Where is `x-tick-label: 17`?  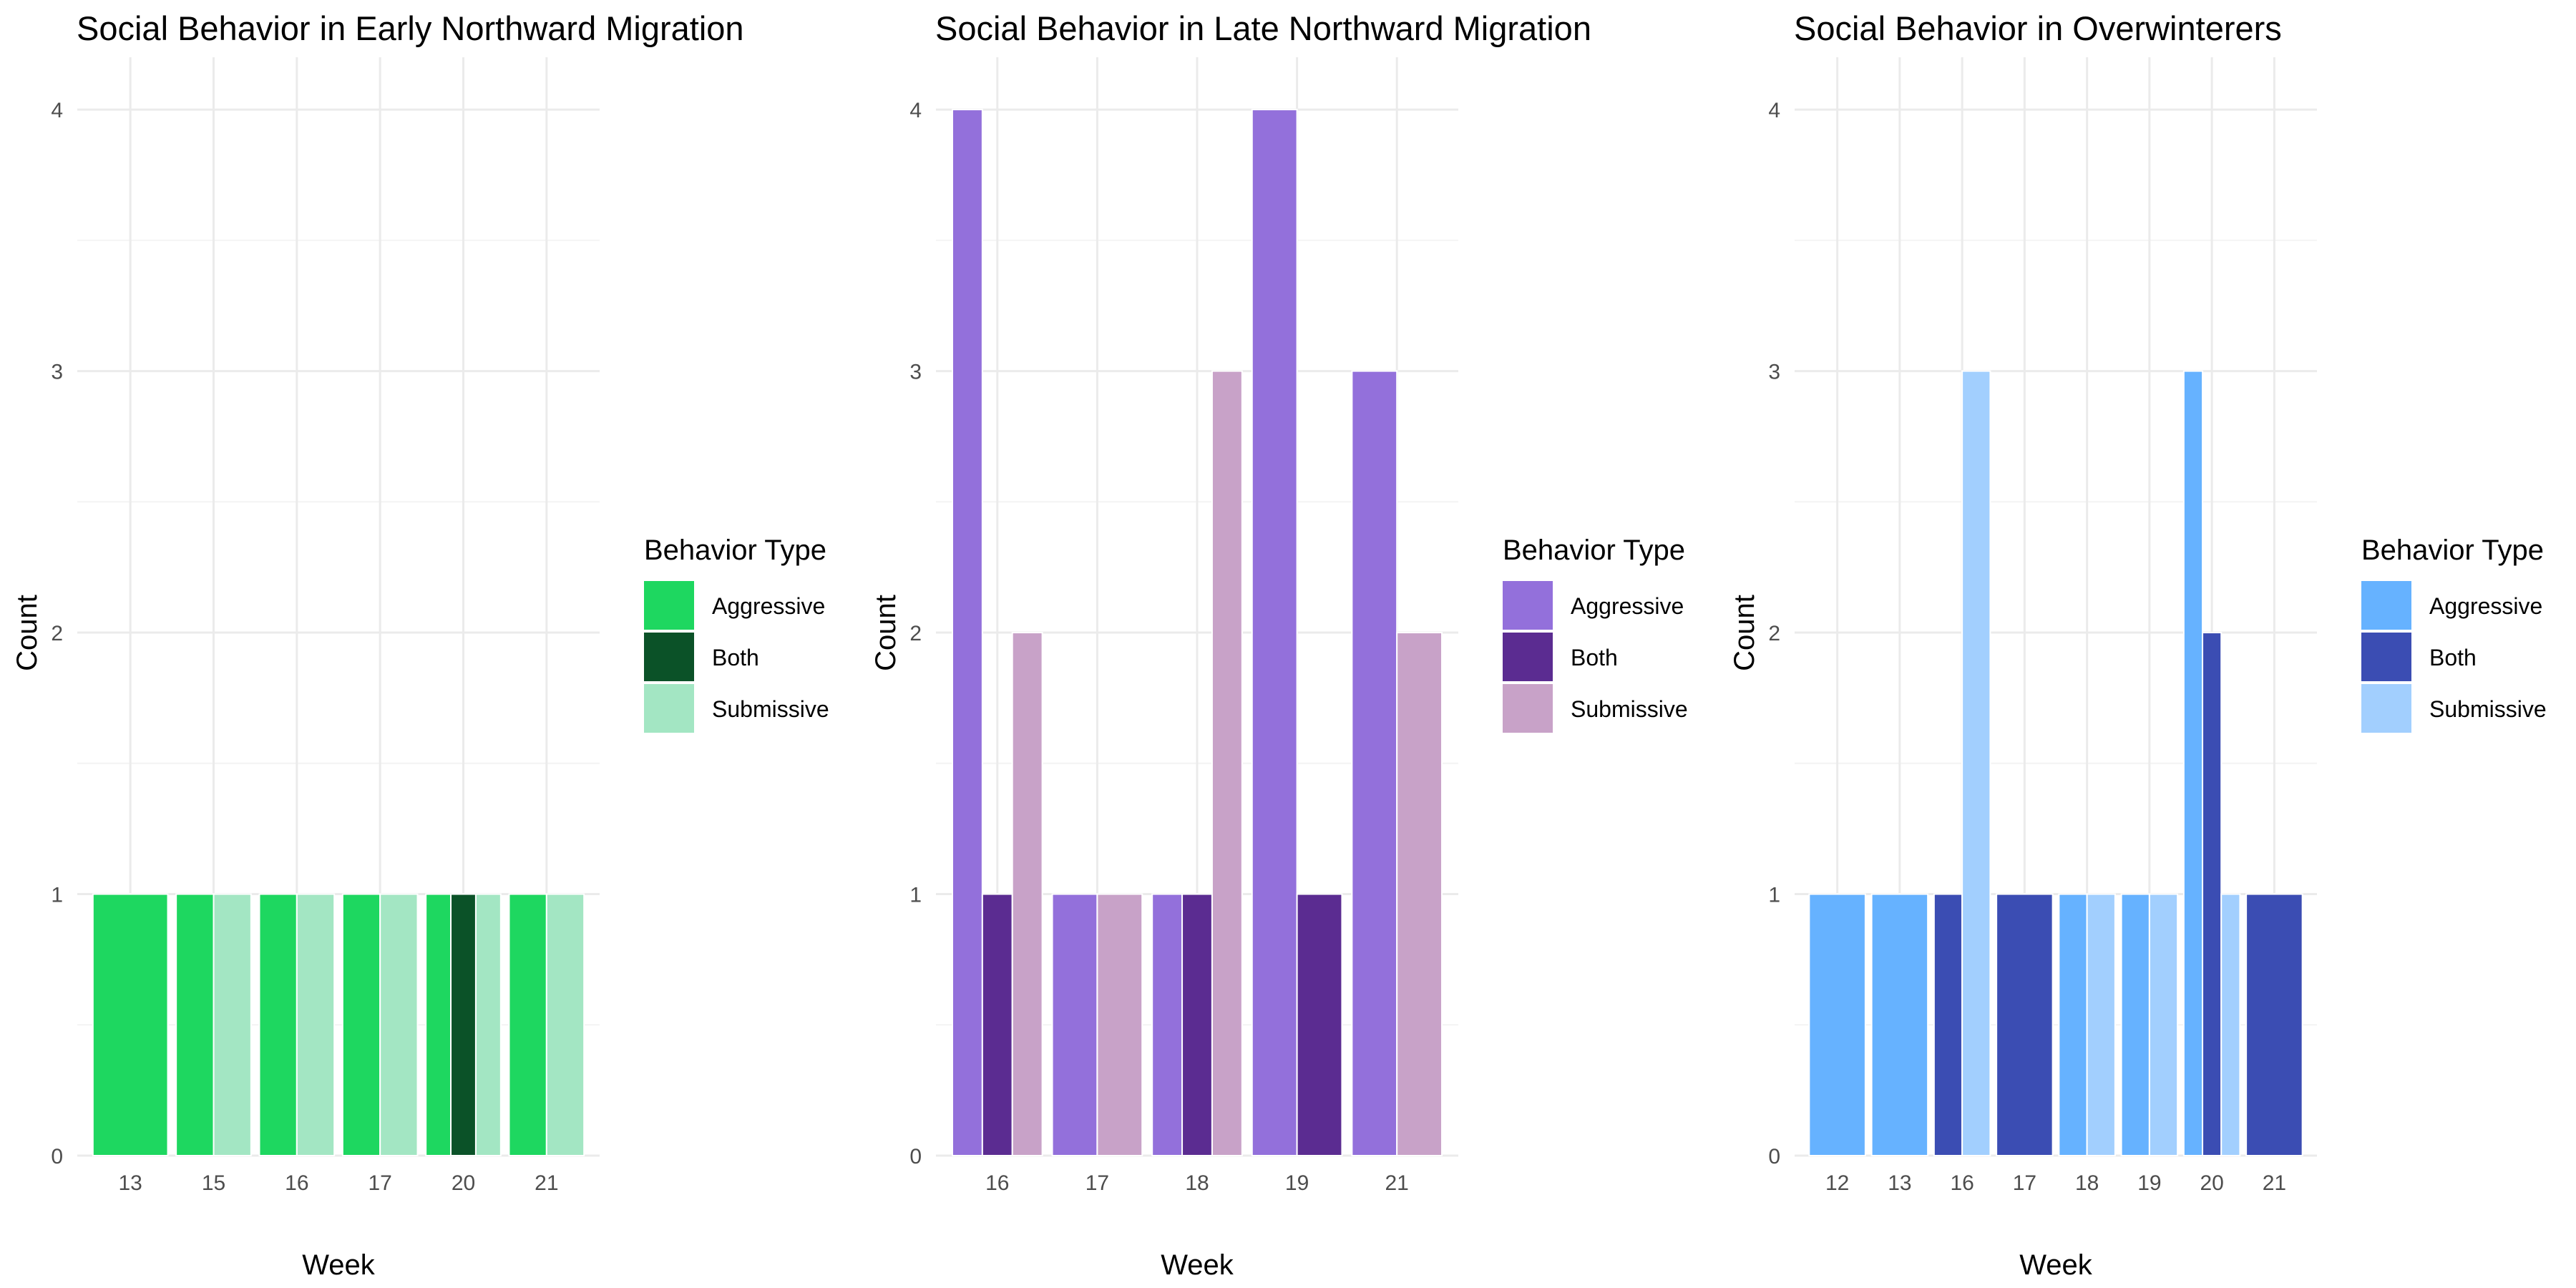 x-tick-label: 17 is located at coordinates (379, 1183).